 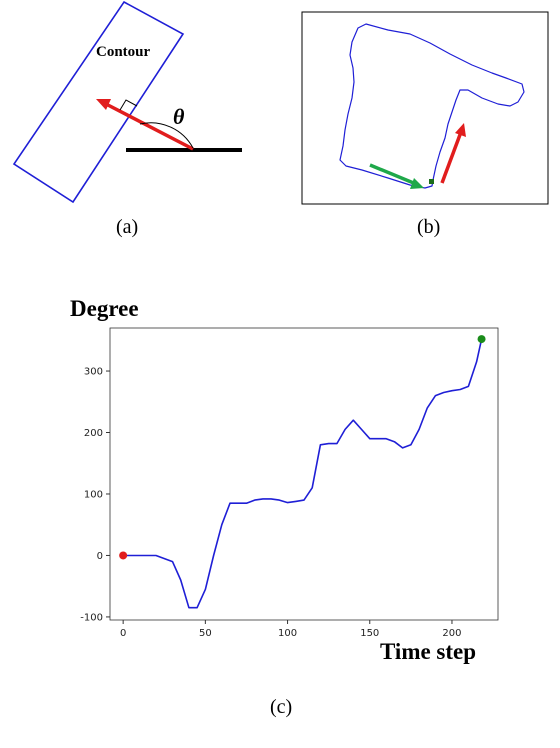 I want to click on x-tick-label: 50, so click(x=205, y=633).